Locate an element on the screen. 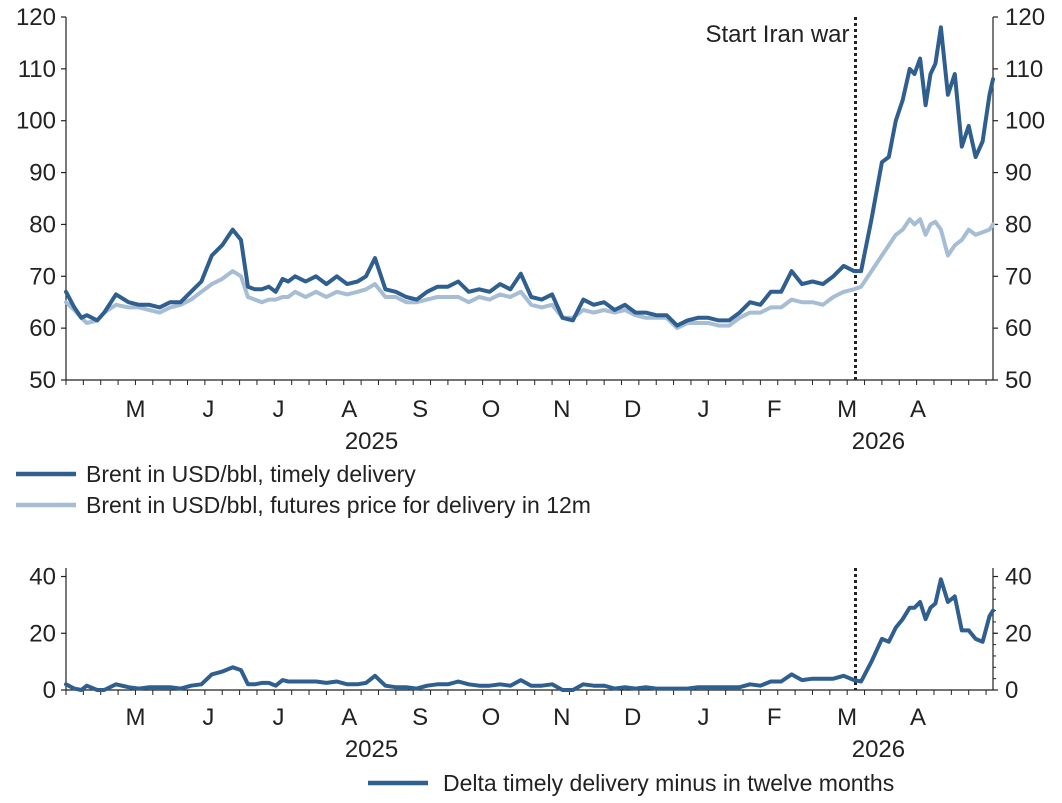 The image size is (1062, 803). y-tick-label-right: 120 is located at coordinates (1025, 17).